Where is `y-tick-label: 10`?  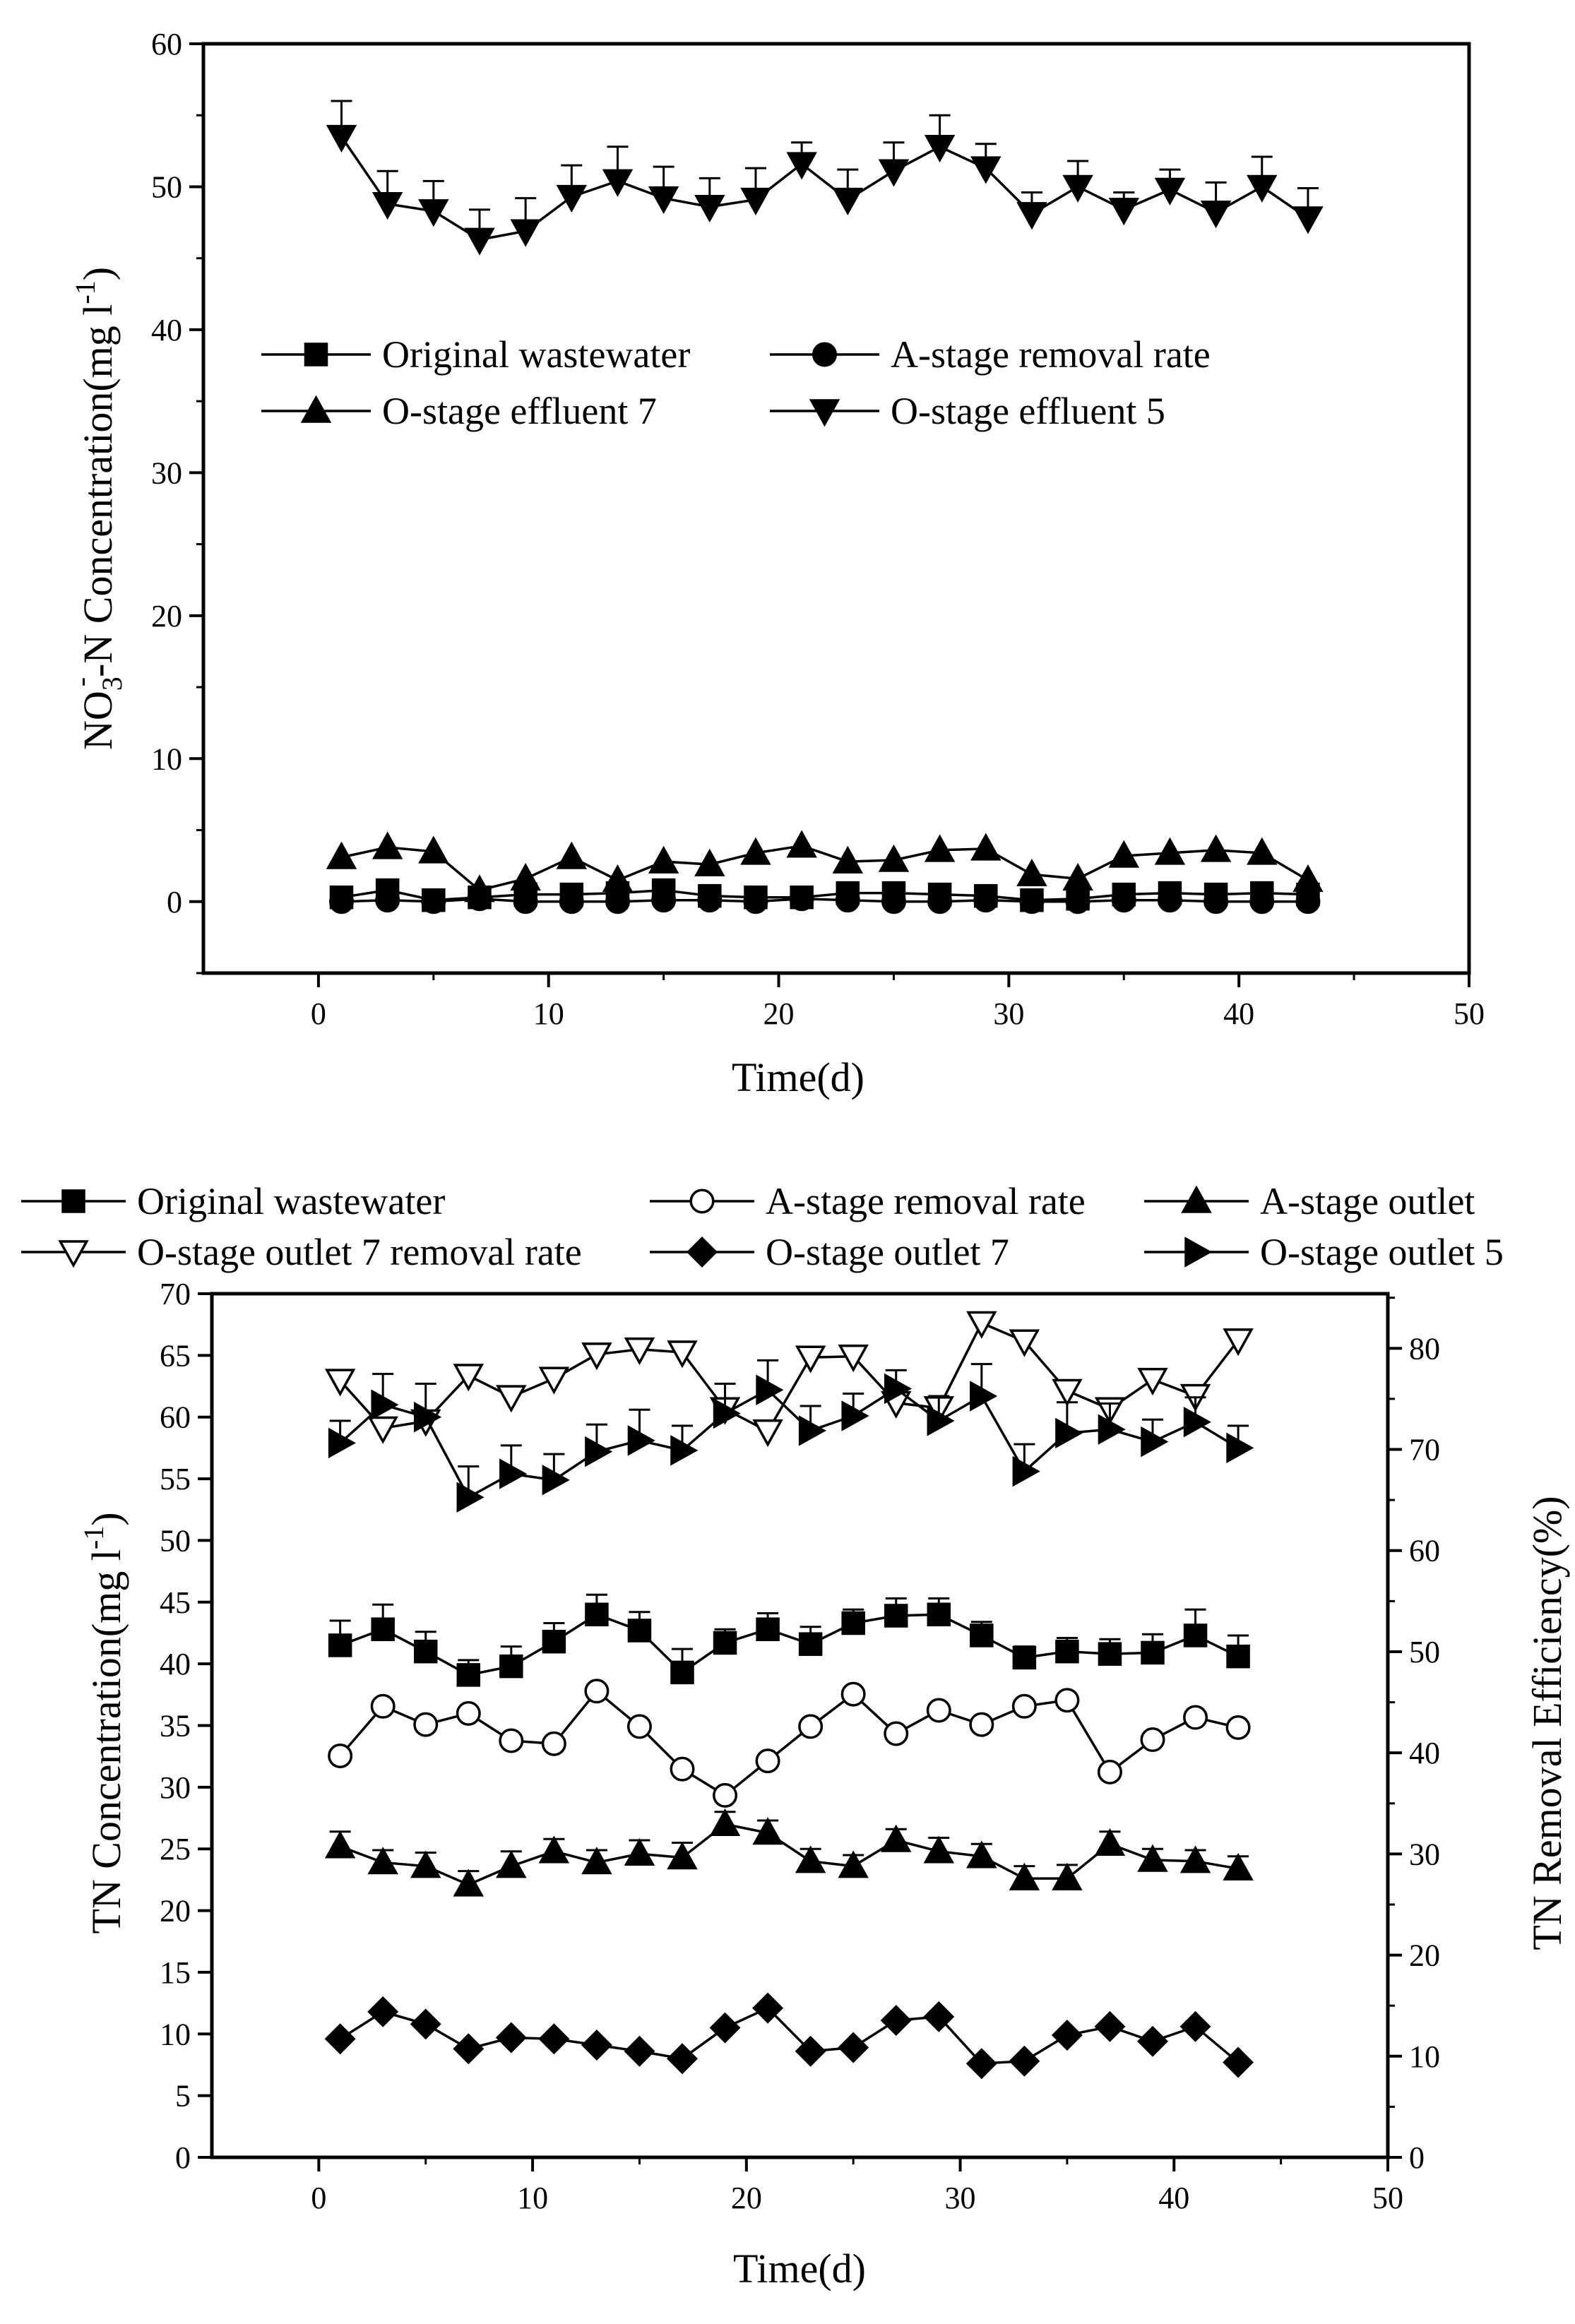 y-tick-label: 10 is located at coordinates (167, 758).